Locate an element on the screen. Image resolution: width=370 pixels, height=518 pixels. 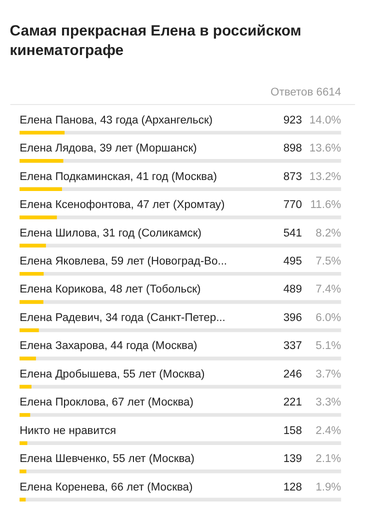
data-label: 2.1% is located at coordinates (329, 459).